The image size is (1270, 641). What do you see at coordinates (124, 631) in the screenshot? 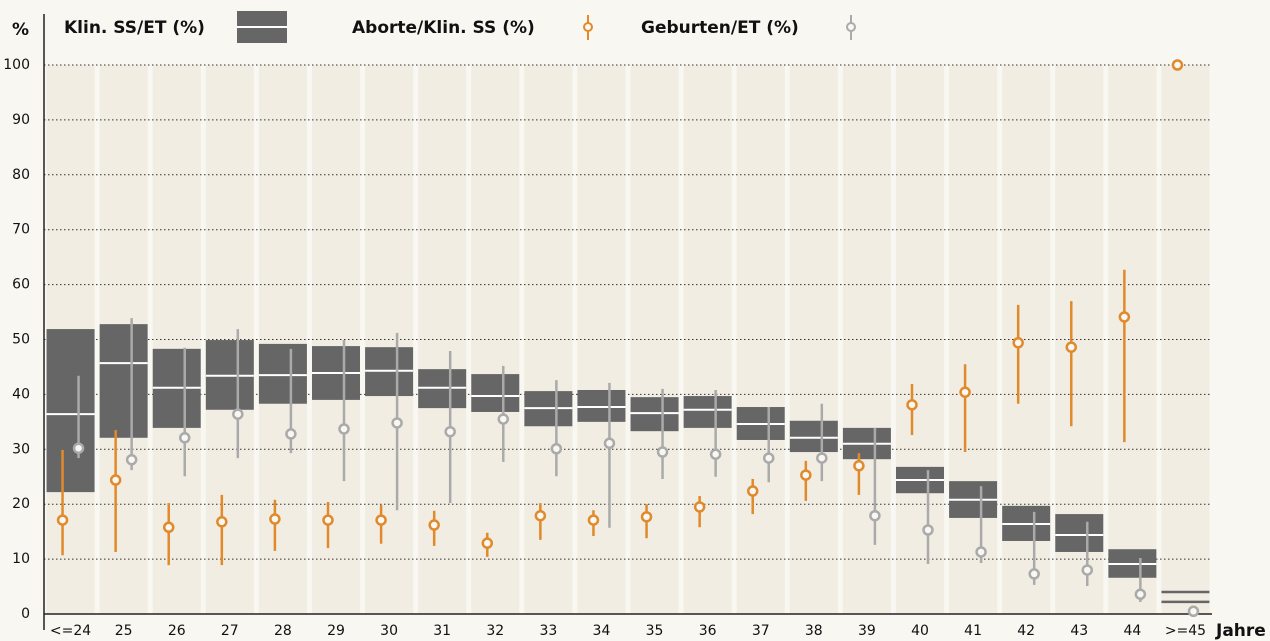
I see `x-tick-label: 25` at bounding box center [124, 631].